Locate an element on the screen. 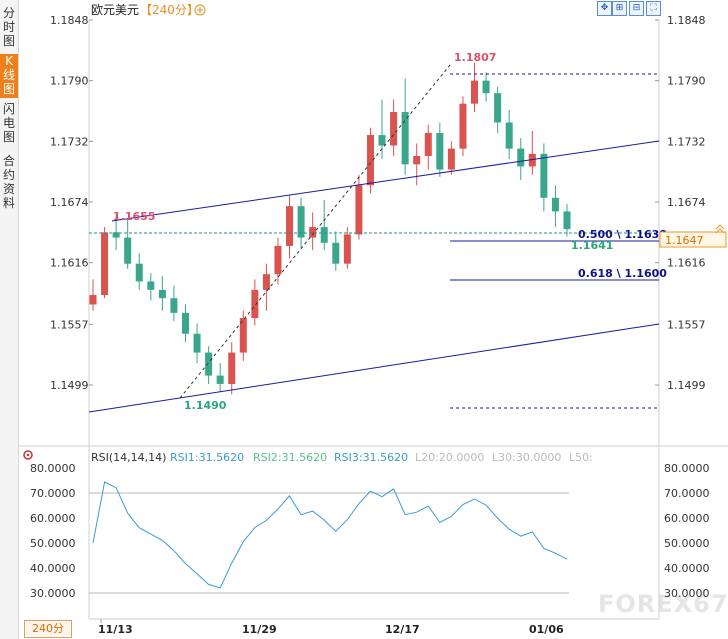 The width and height of the screenshot is (728, 639). current-price-value: 1.1647 is located at coordinates (684, 240).